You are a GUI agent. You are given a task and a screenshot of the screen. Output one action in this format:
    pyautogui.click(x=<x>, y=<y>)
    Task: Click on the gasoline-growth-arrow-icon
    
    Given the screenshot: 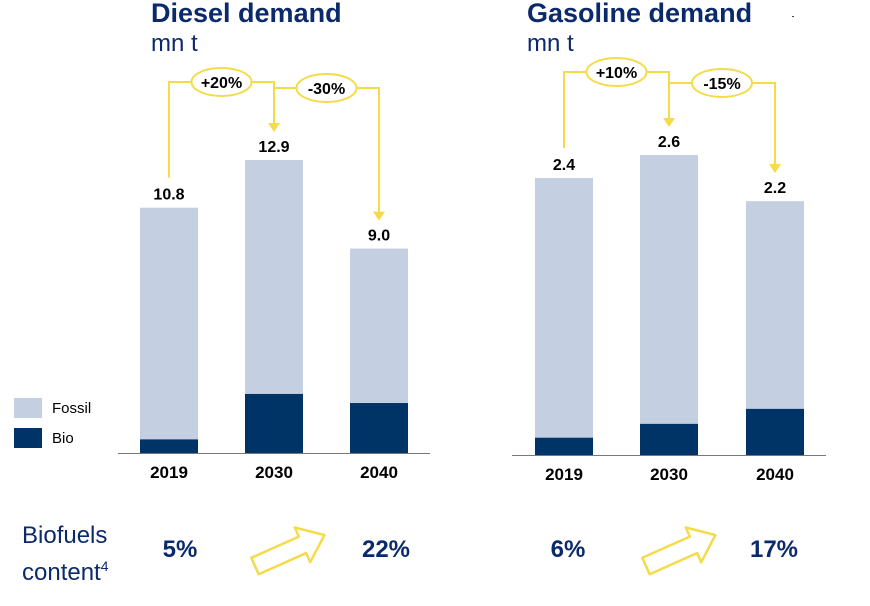 What is the action you would take?
    pyautogui.click(x=679, y=551)
    